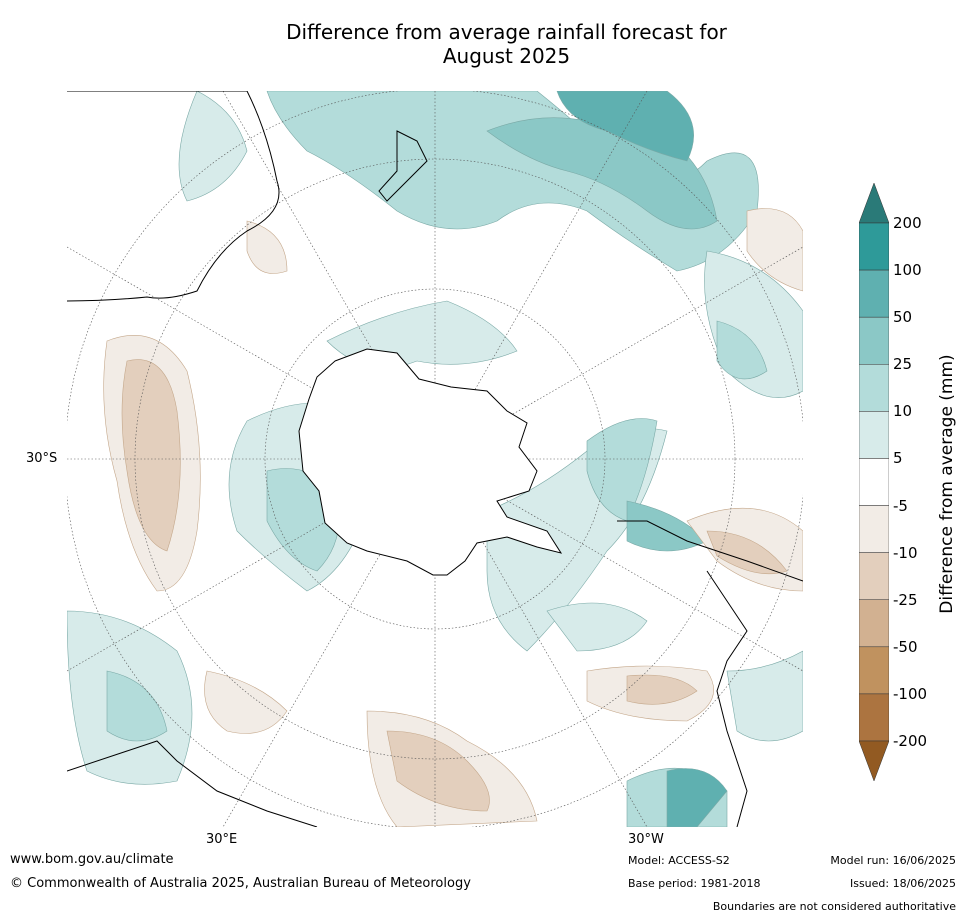 The width and height of the screenshot is (965, 919). What do you see at coordinates (646, 839) in the screenshot?
I see `longitude-label-30w: 30°W` at bounding box center [646, 839].